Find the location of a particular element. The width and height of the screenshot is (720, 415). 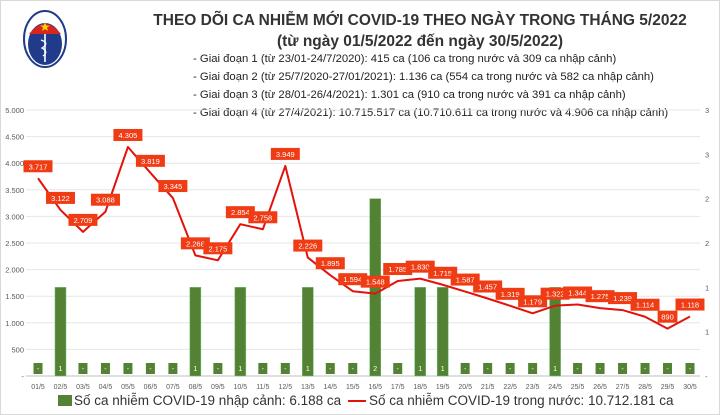

x-axis-tick: 16/5 is located at coordinates (375, 387).